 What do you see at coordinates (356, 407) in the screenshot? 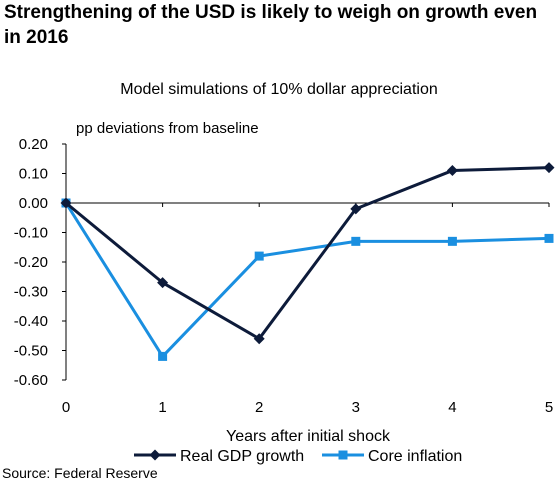
I see `x-tick-label: 3` at bounding box center [356, 407].